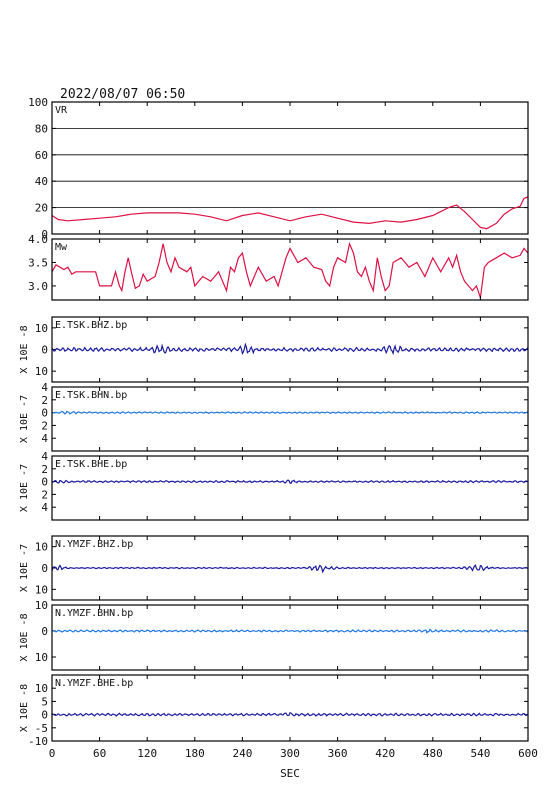 The width and height of the screenshot is (554, 786). What do you see at coordinates (94, 544) in the screenshot?
I see `panel-label: N.YMZF.BHZ.bp` at bounding box center [94, 544].